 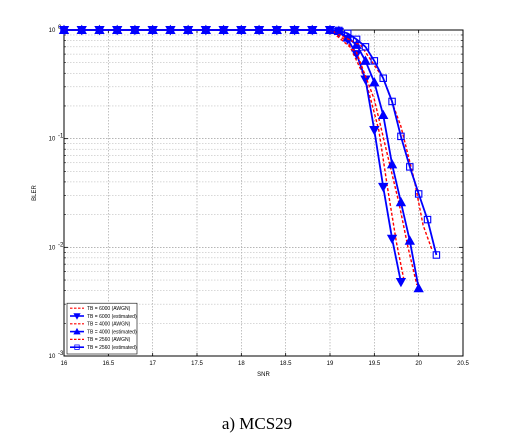 I want to click on x-tick-label: 16.5, so click(x=108, y=364).